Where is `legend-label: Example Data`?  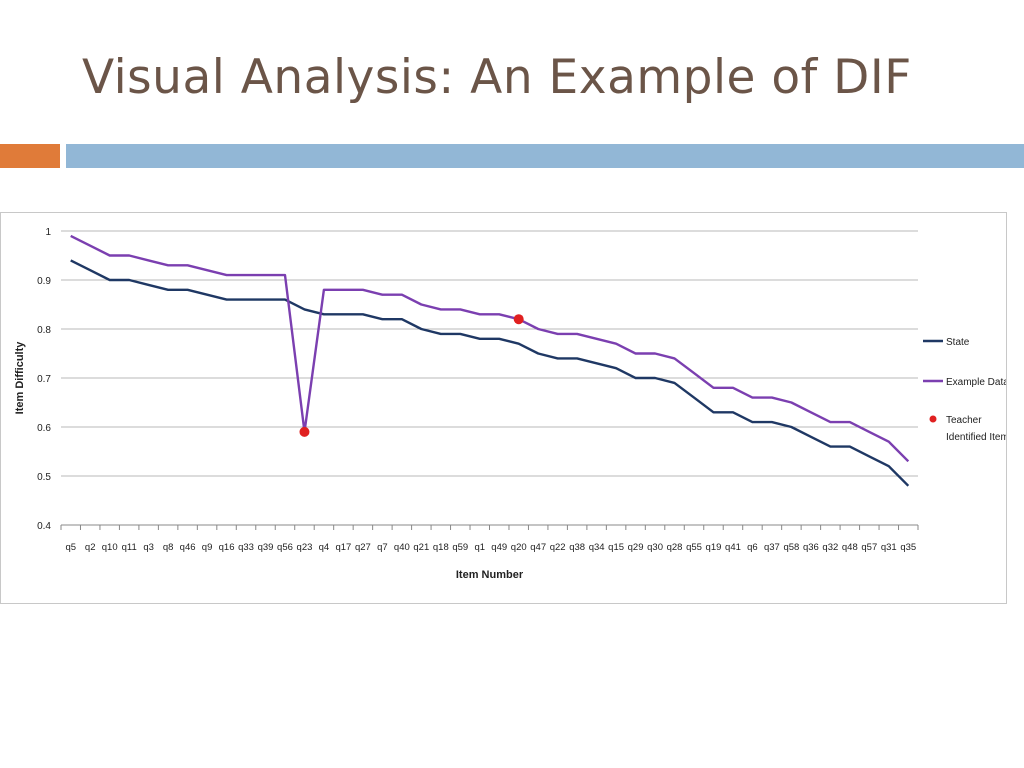 legend-label: Example Data is located at coordinates (976, 382).